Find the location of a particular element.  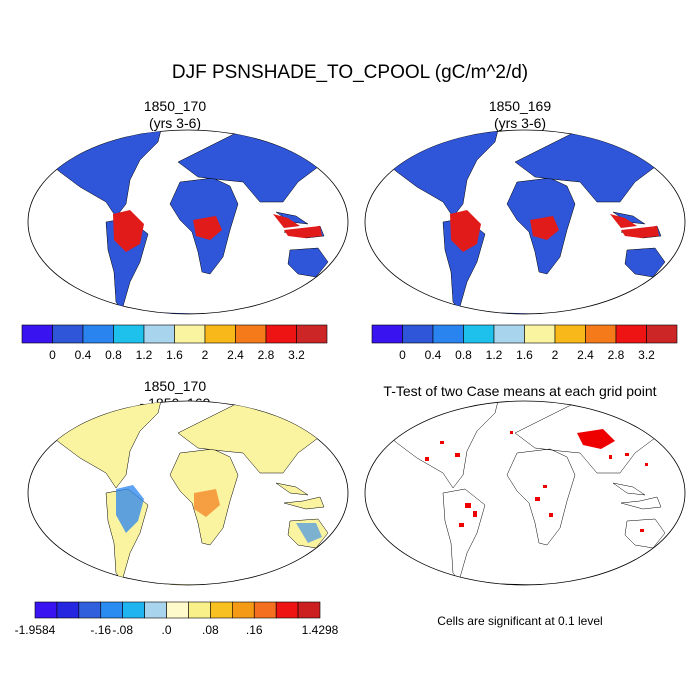

colorbar-1850-170: 0 0.4 0.8 1.2 1.6 2 2.4 2.8 3.2 is located at coordinates (174, 343).